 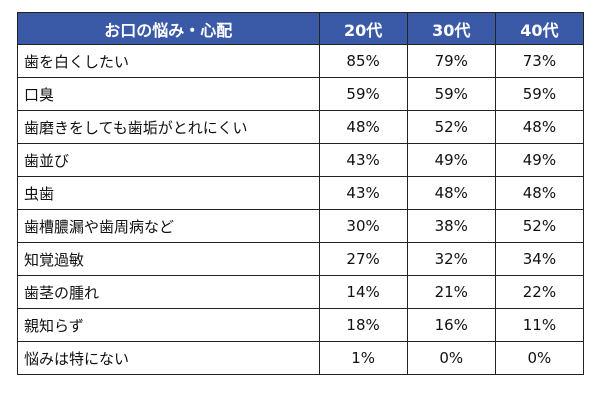 I want to click on row-label: 歯槽膿漏や歯周病など, so click(x=168, y=226).